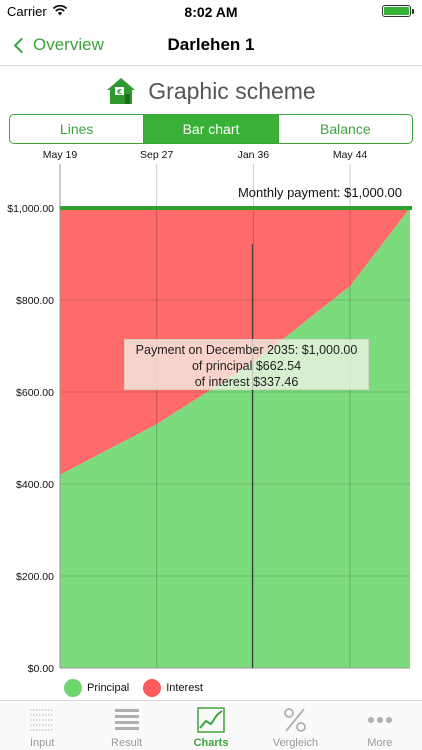 Image resolution: width=422 pixels, height=750 pixels. I want to click on y-tick-label: $200.00, so click(35, 577).